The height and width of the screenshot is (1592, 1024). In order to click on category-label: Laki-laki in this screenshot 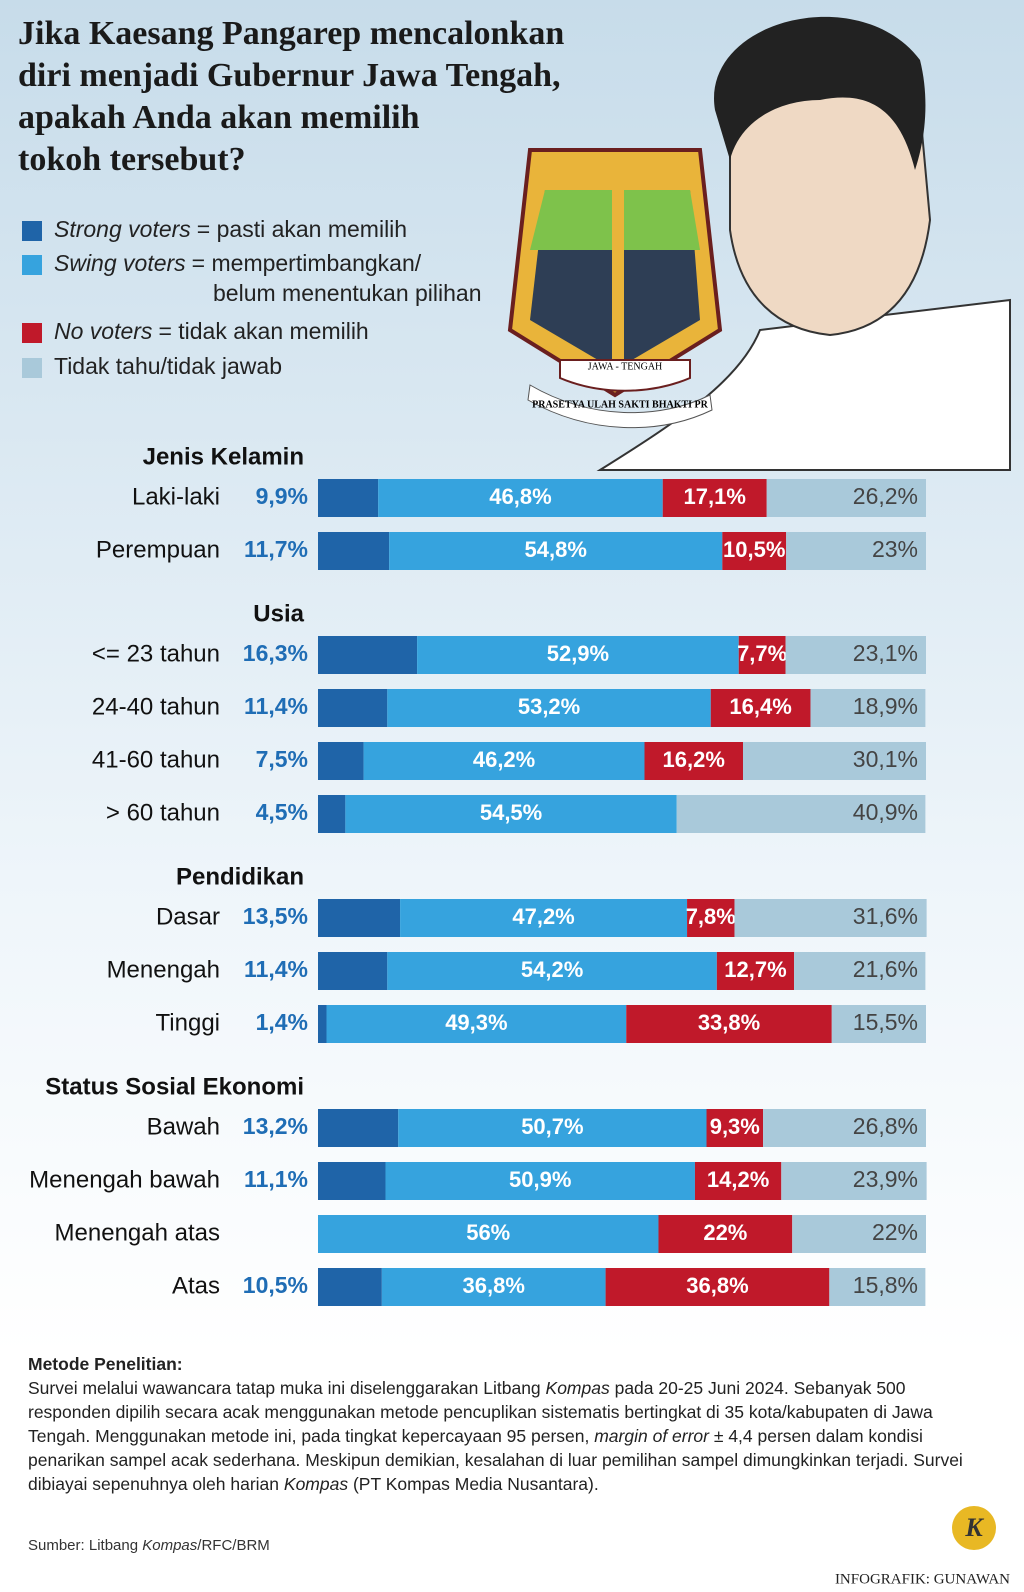, I will do `click(176, 496)`.